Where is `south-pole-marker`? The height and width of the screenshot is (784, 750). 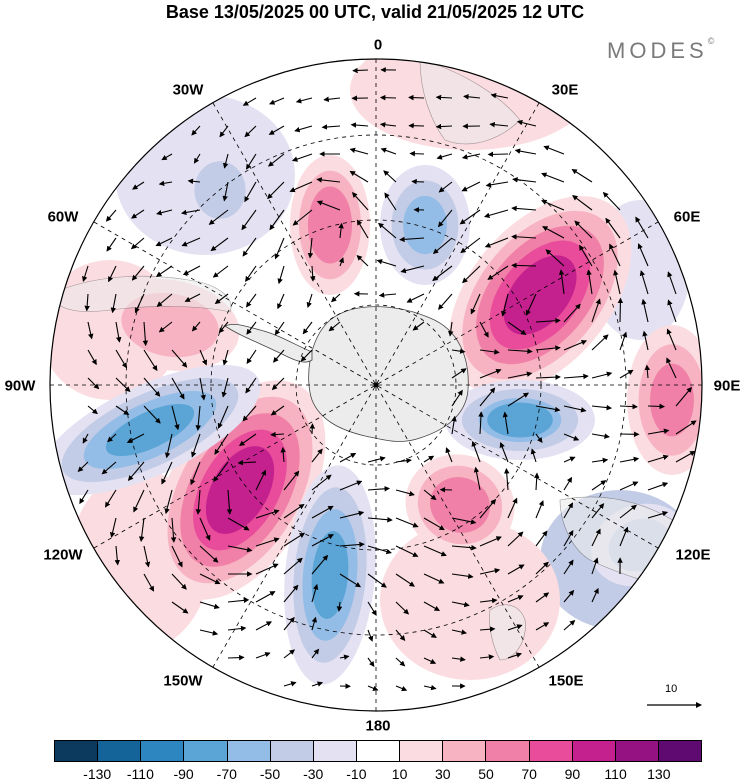 south-pole-marker is located at coordinates (376, 385).